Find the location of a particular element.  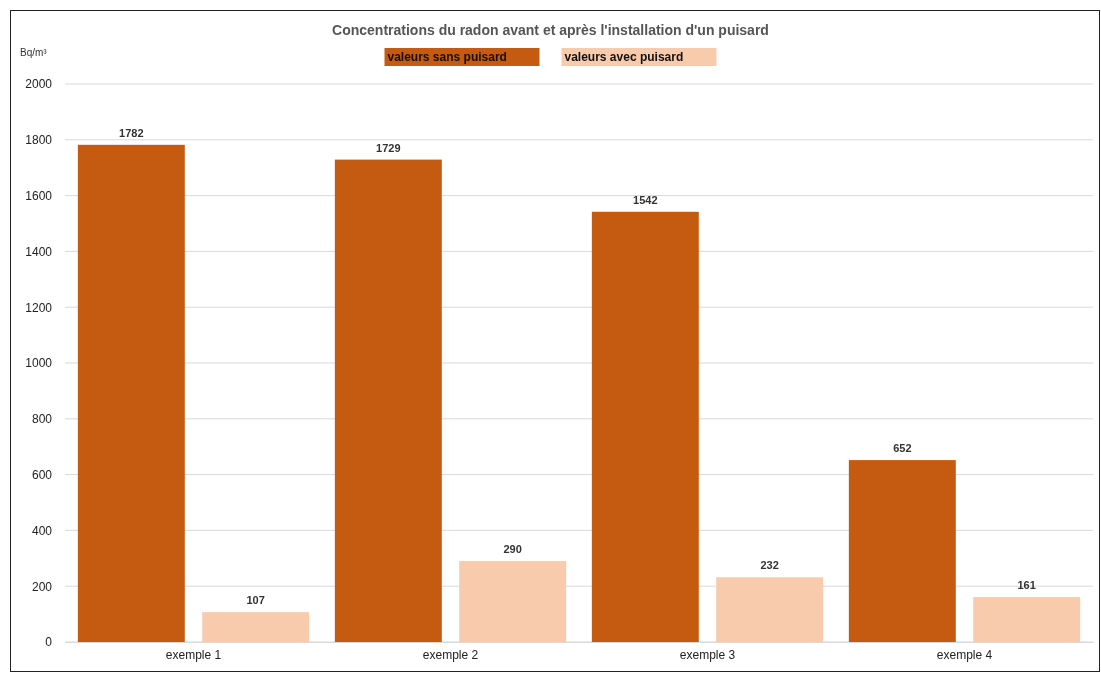

text: valeurs avec puisard is located at coordinates (624, 57).